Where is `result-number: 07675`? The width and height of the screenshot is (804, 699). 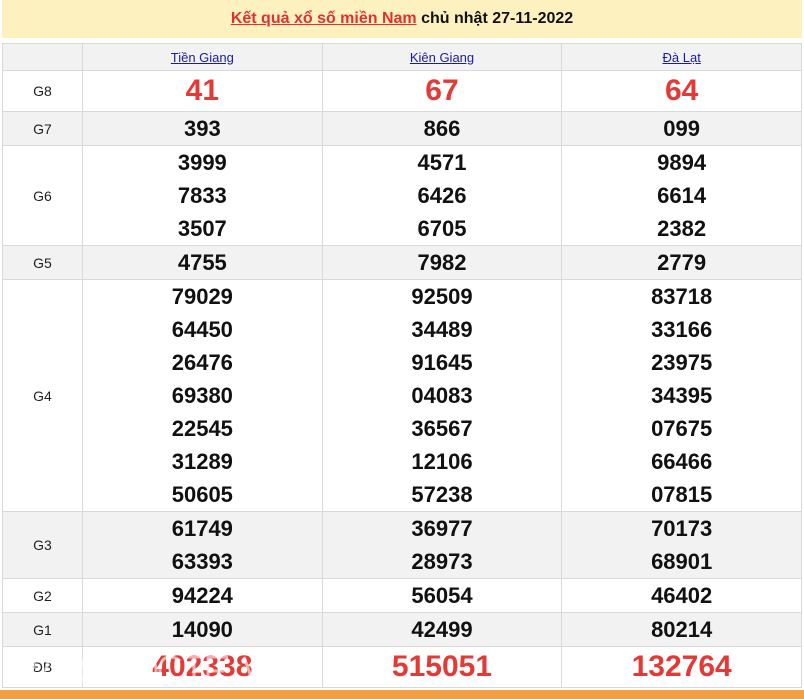 result-number: 07675 is located at coordinates (682, 428).